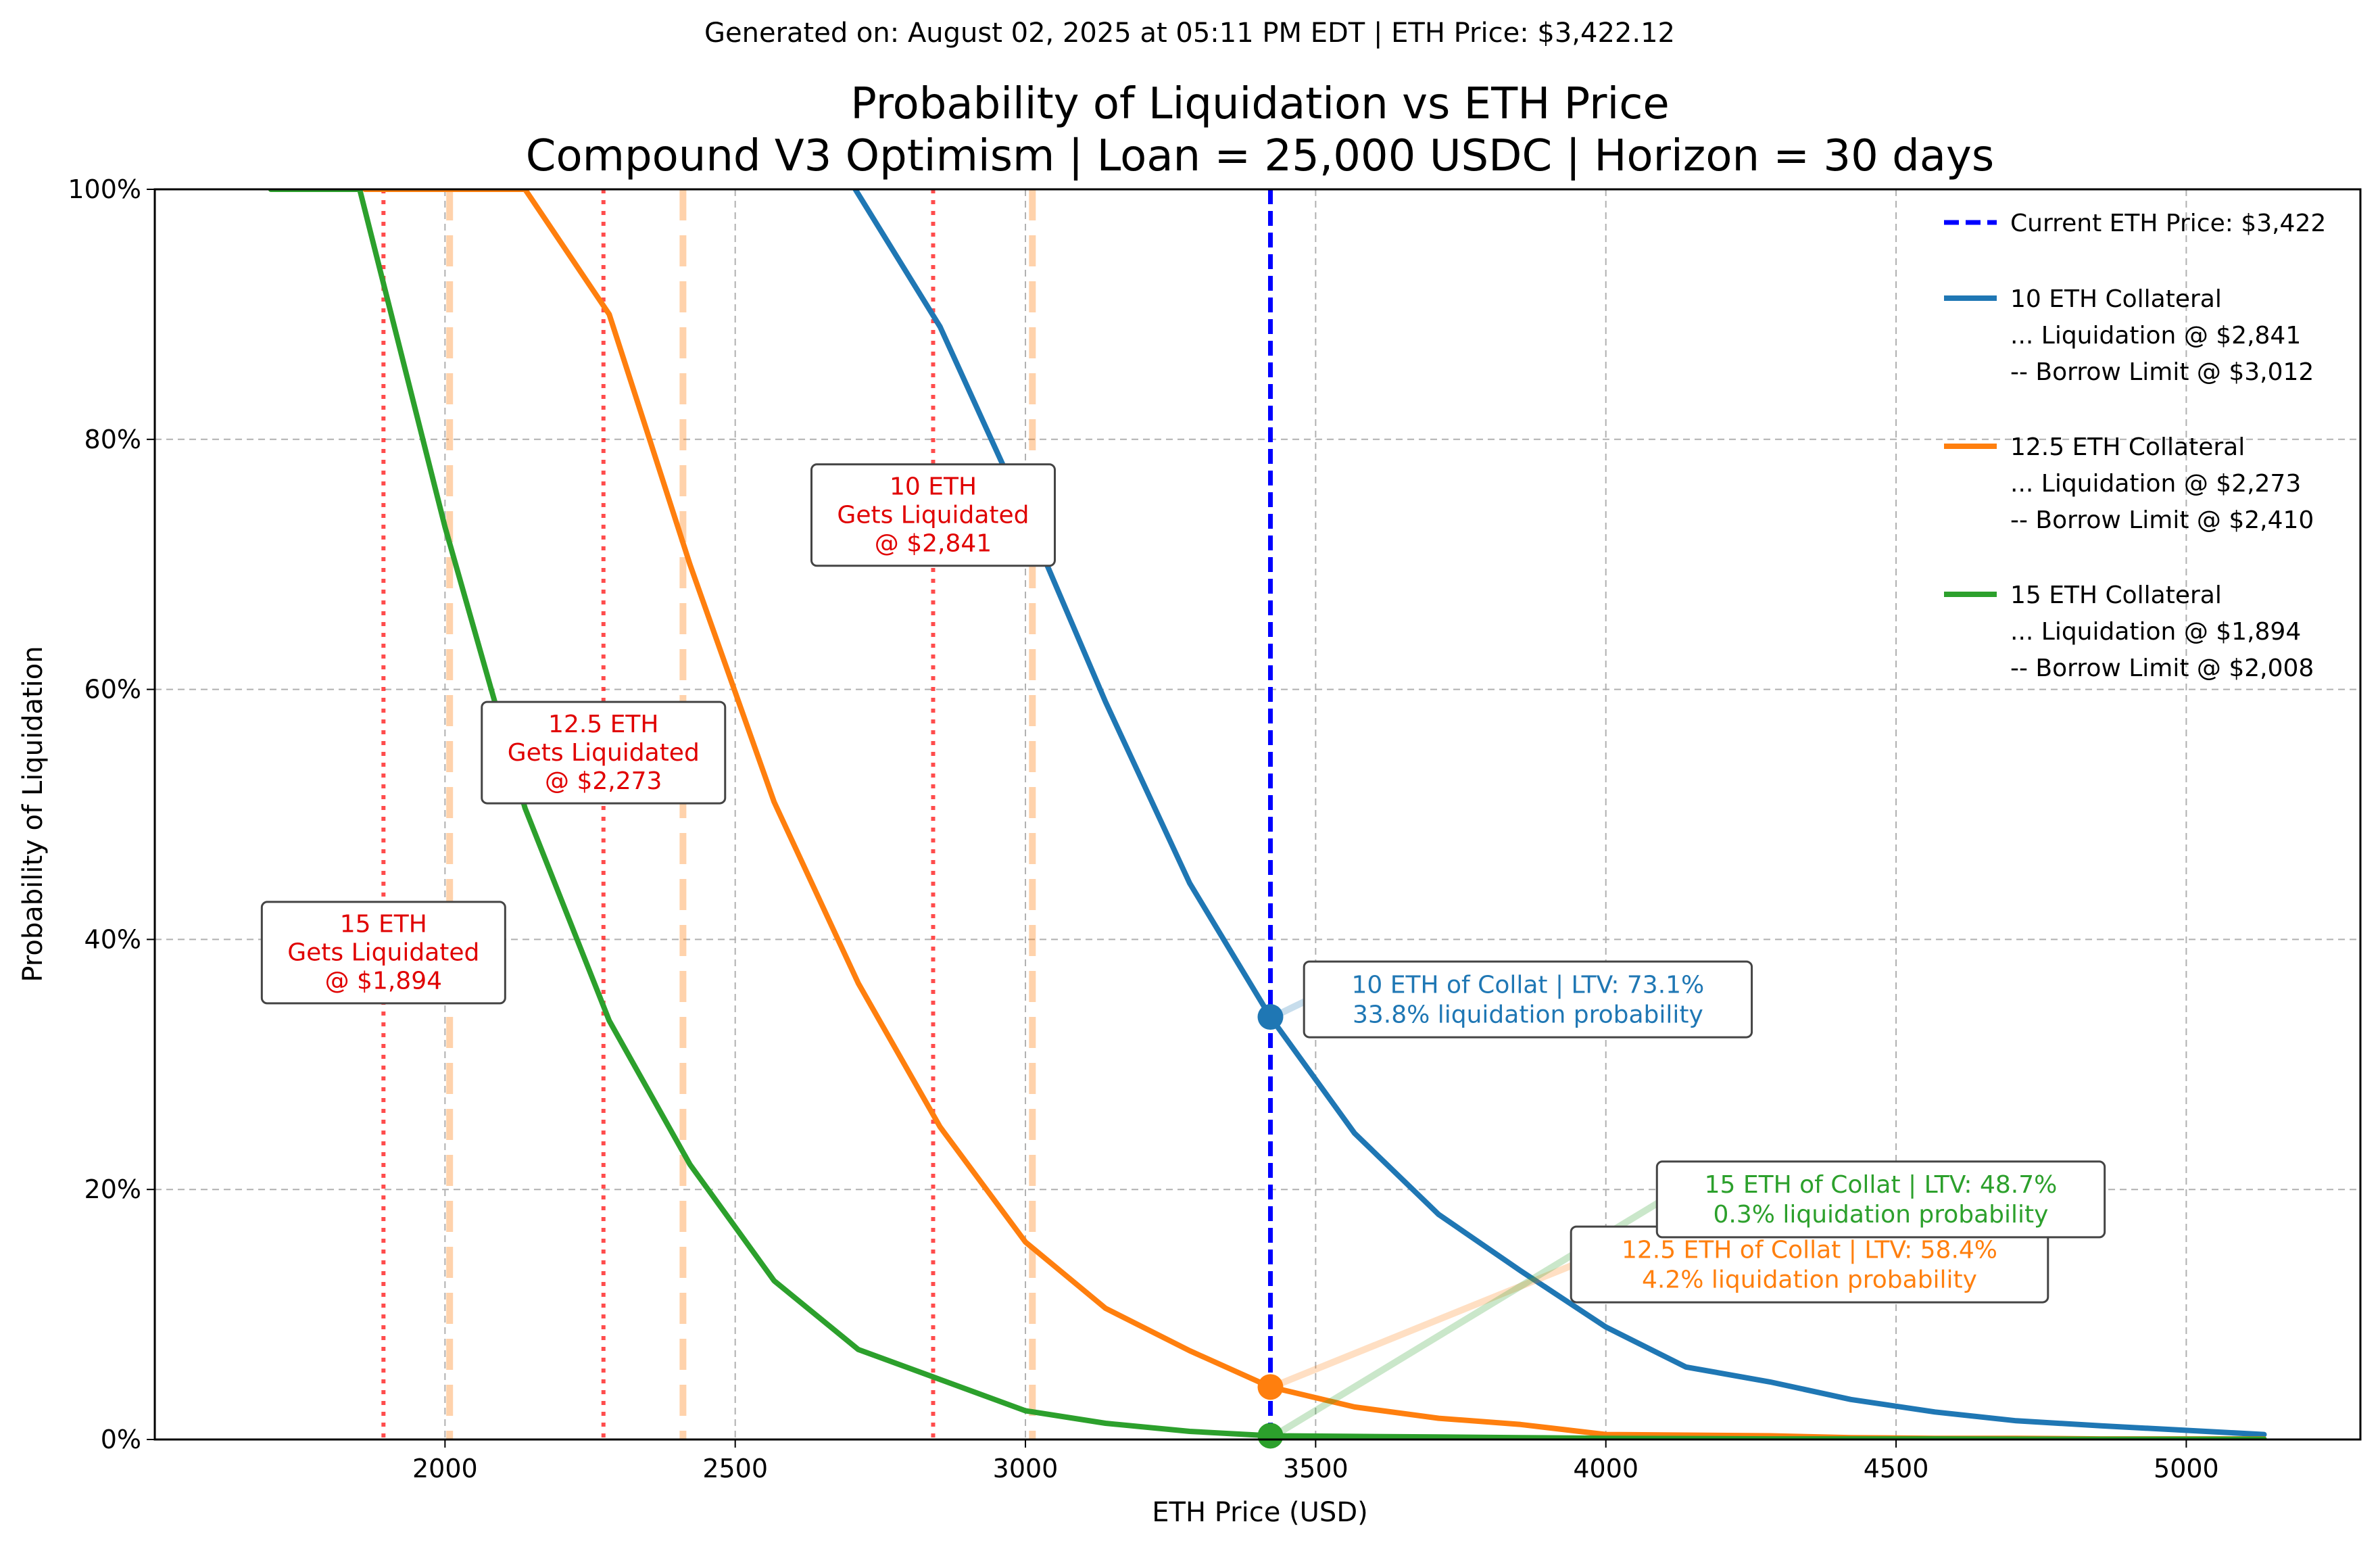 The width and height of the screenshot is (2380, 1547). Describe the element at coordinates (383, 924) in the screenshot. I see `liquidation-box-text: 15 ETH` at that location.